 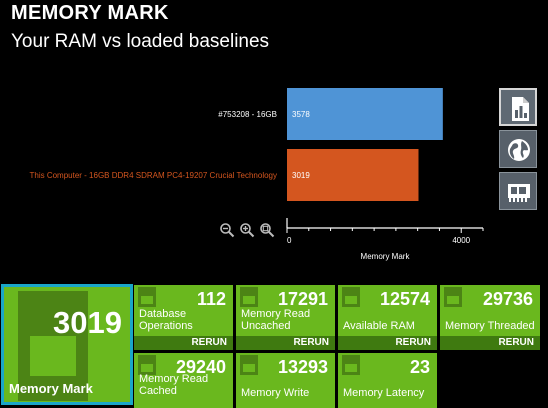 What do you see at coordinates (490, 317) in the screenshot?
I see `test-tile-memory-threaded: 29736 Memory Threaded RERUN` at bounding box center [490, 317].